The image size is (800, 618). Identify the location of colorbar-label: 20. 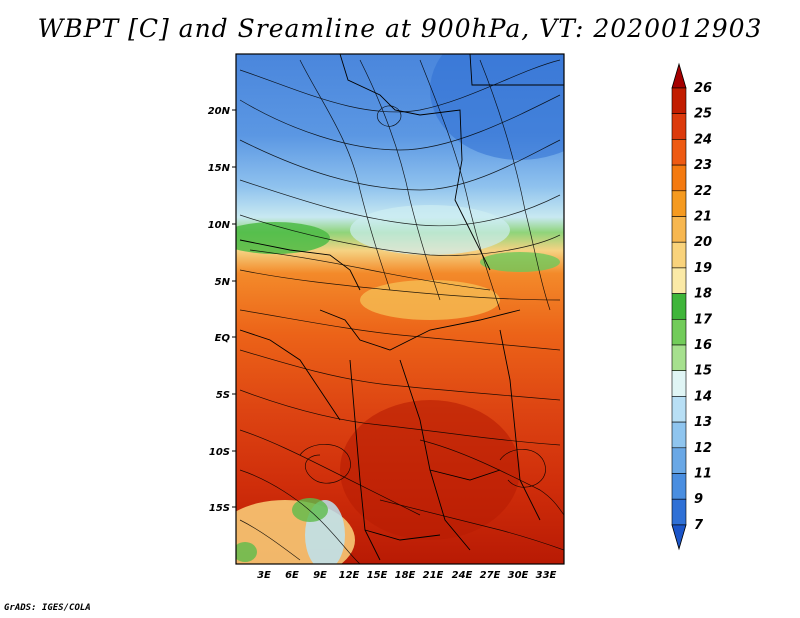
(703, 242).